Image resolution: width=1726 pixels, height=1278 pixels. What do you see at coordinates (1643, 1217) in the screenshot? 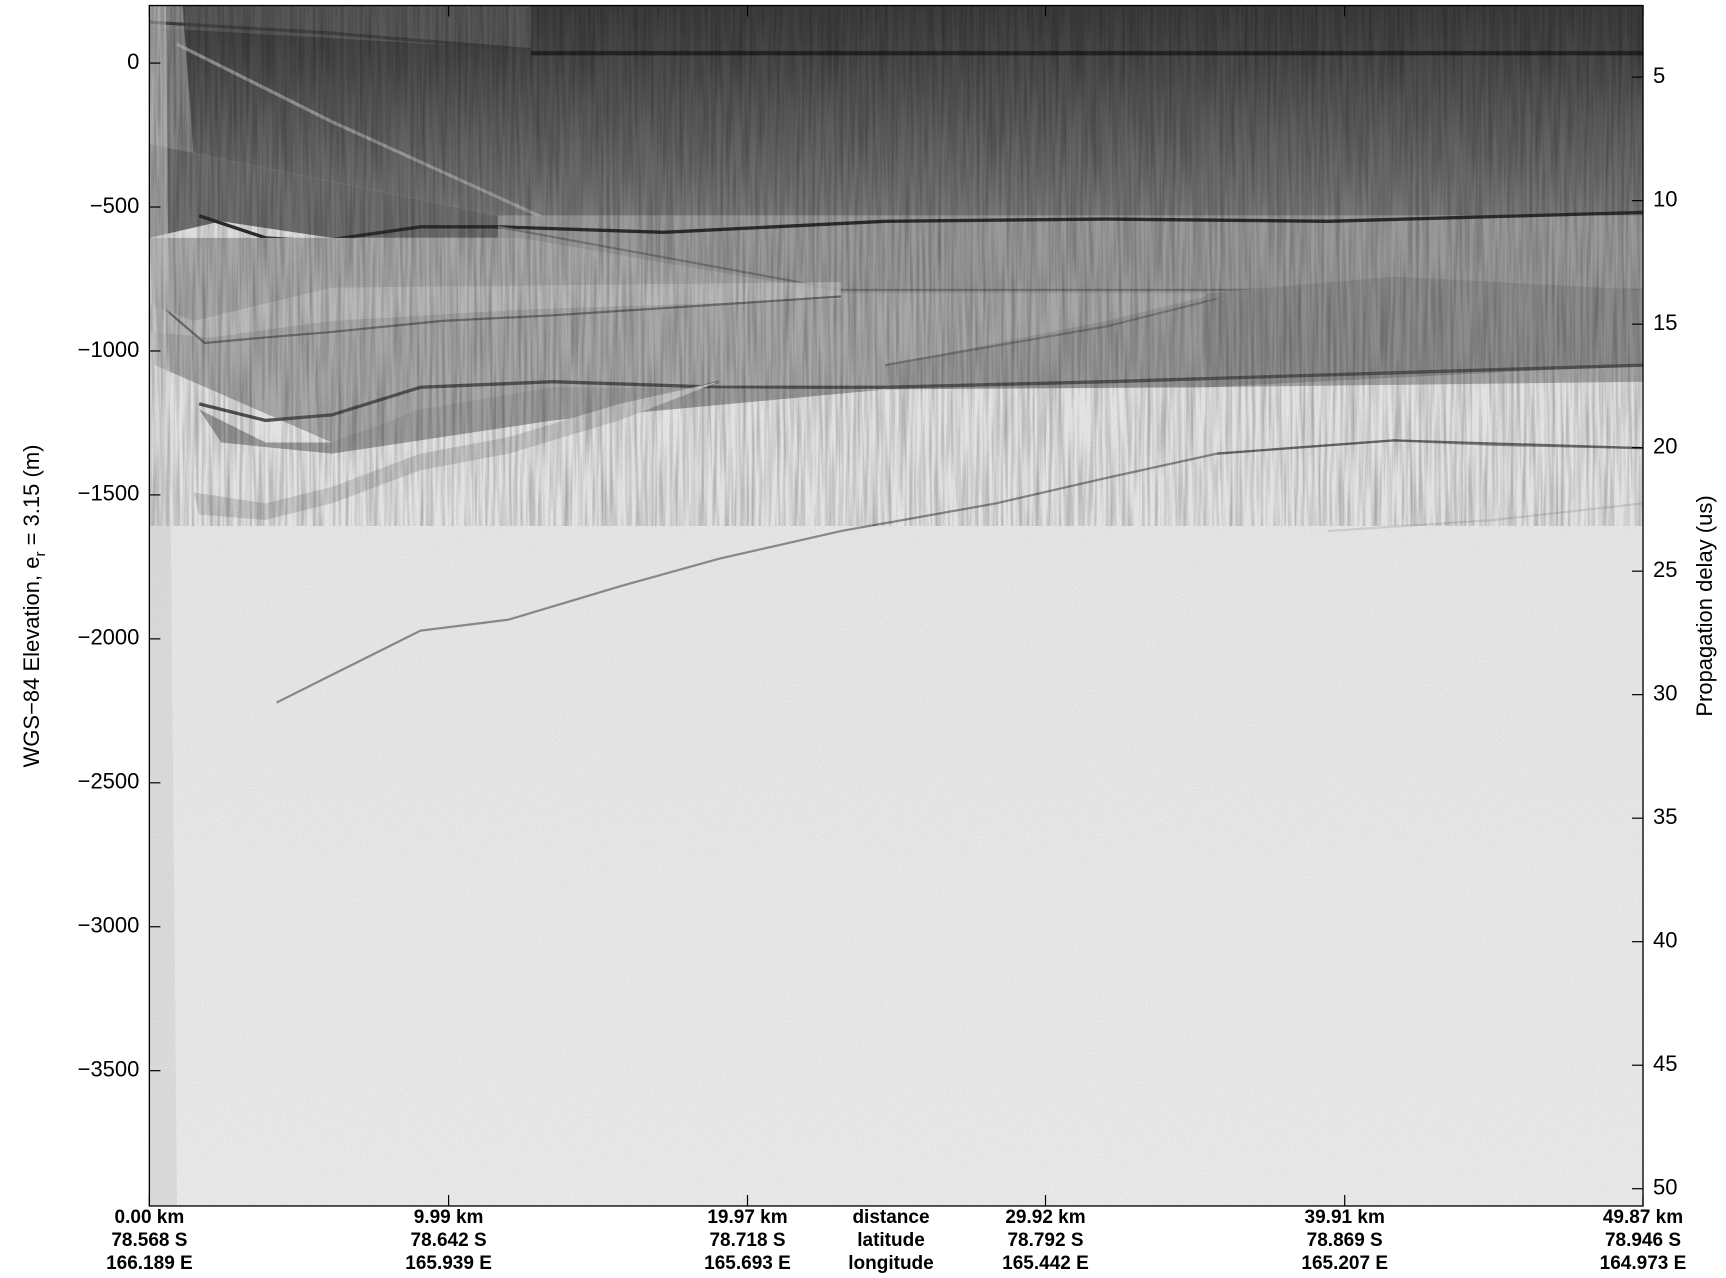
I see `x-tick-label: 49.87 km` at bounding box center [1643, 1217].